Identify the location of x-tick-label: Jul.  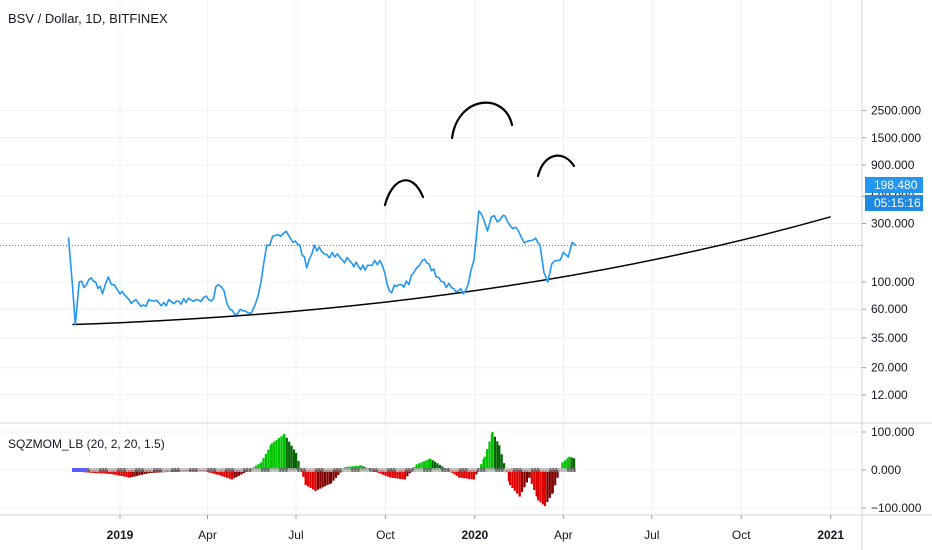
(651, 535).